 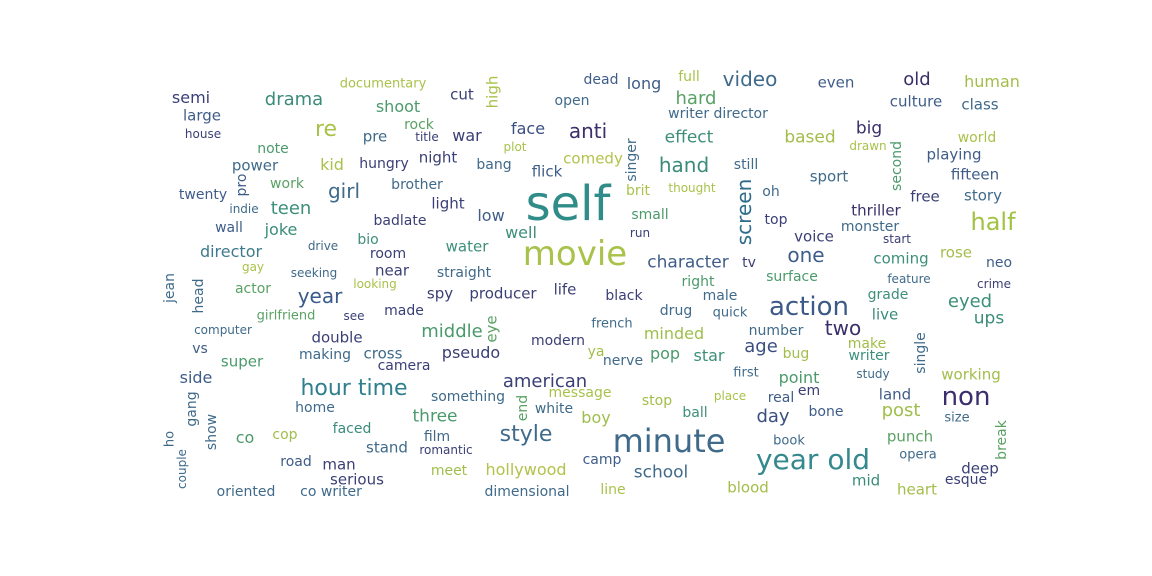 I want to click on word-something: something, so click(x=468, y=397).